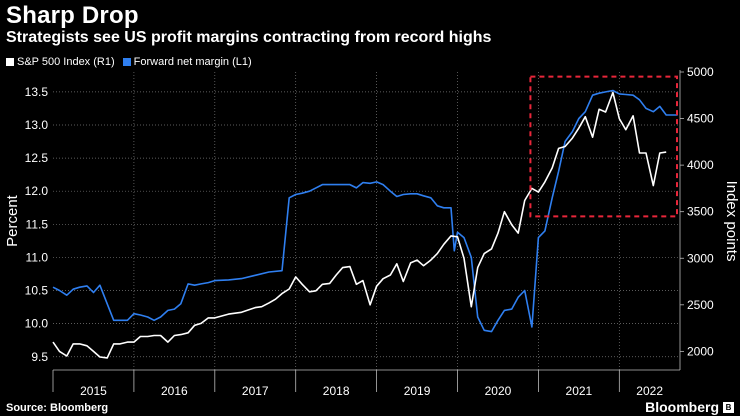  Describe the element at coordinates (255, 391) in the screenshot. I see `x-tick-label: 2017` at that location.